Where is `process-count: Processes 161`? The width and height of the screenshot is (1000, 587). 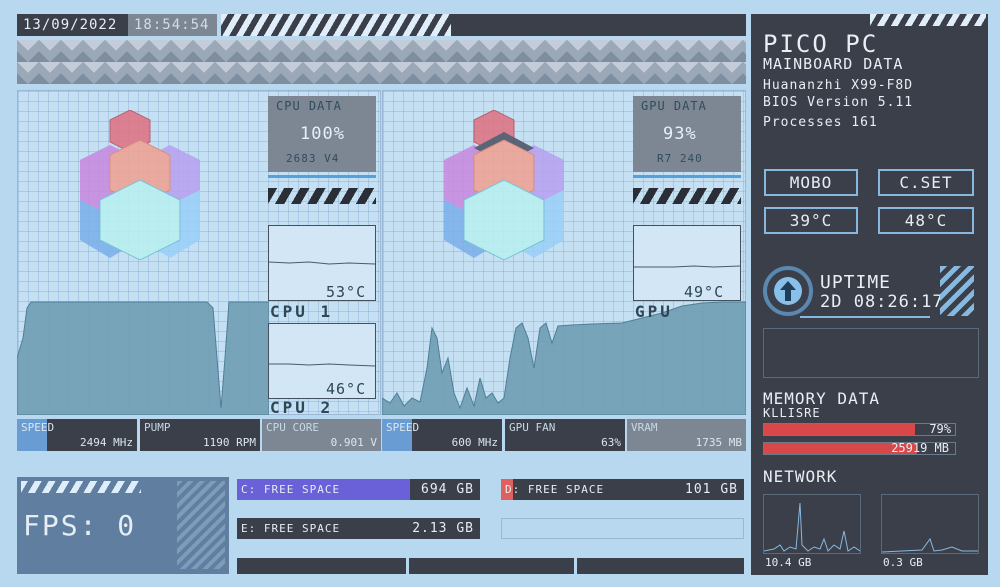
process-count: Processes 161 is located at coordinates (820, 122).